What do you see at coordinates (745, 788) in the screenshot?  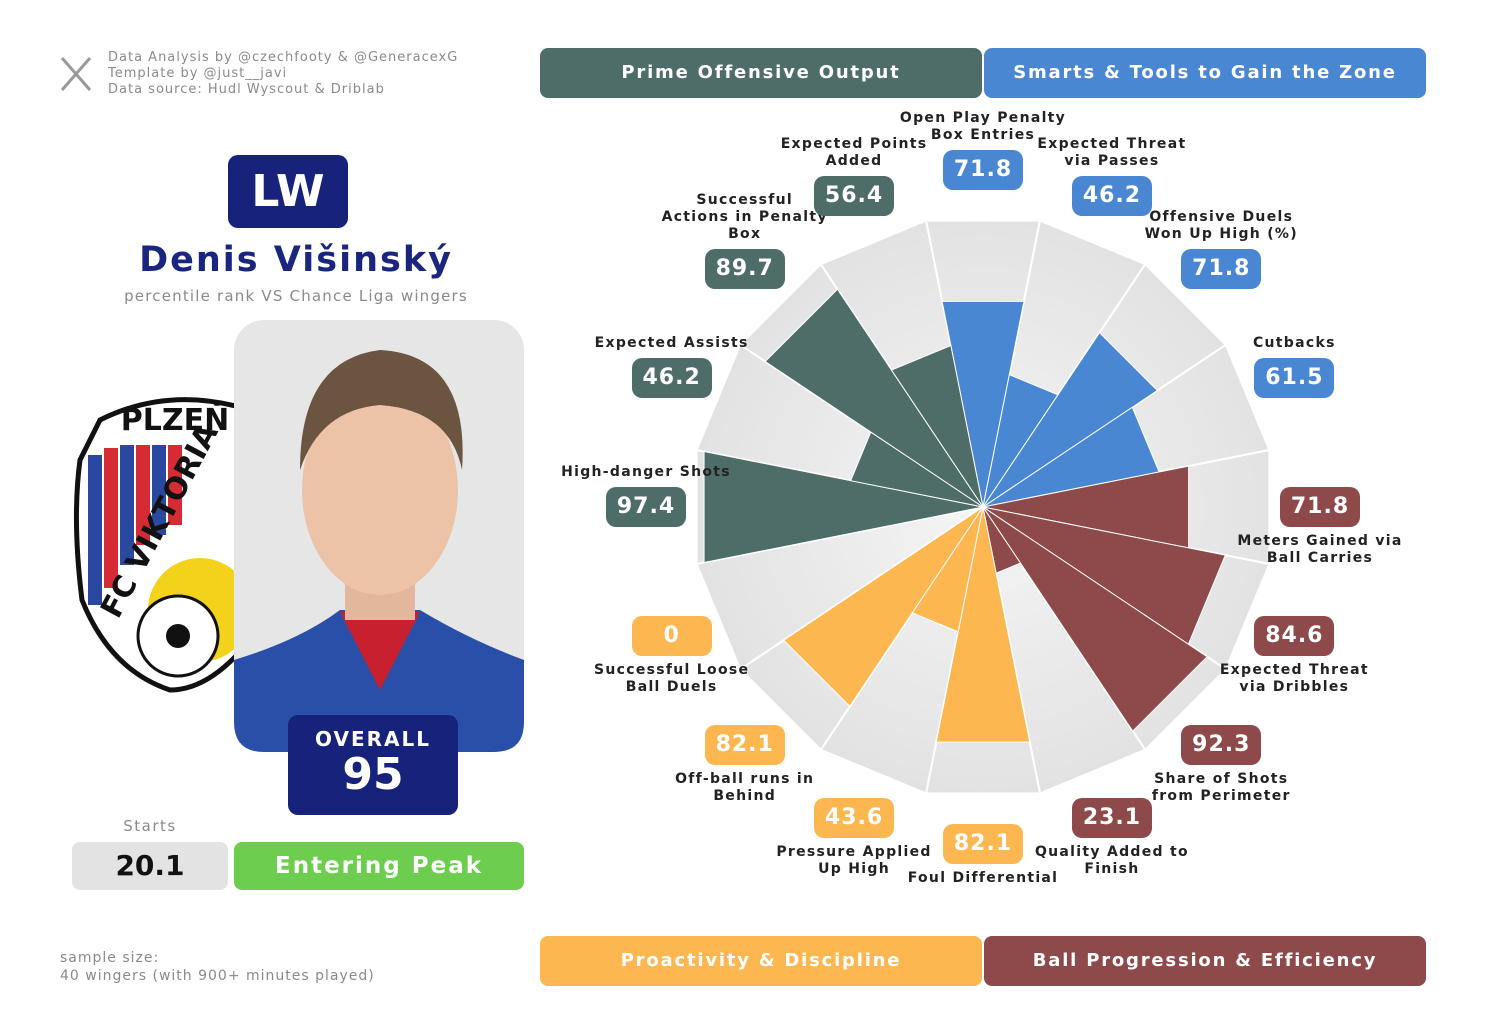 I see `category-label: Off-ball runs in Behind` at bounding box center [745, 788].